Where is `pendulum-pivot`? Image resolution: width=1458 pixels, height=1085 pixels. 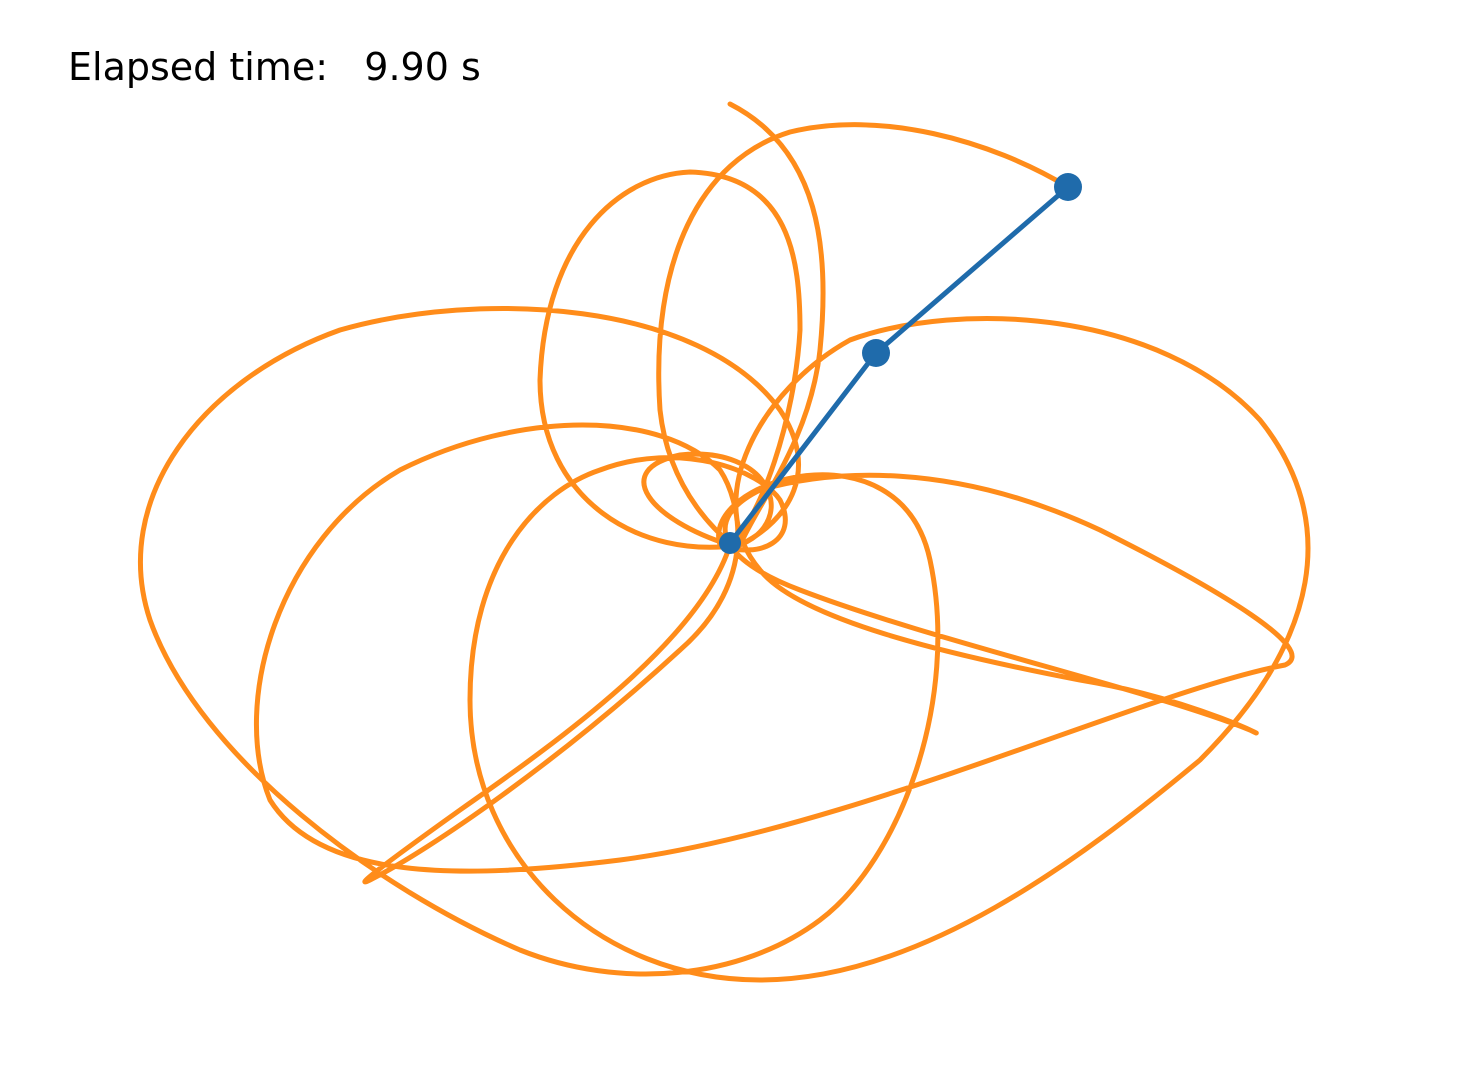
pendulum-pivot is located at coordinates (730, 543).